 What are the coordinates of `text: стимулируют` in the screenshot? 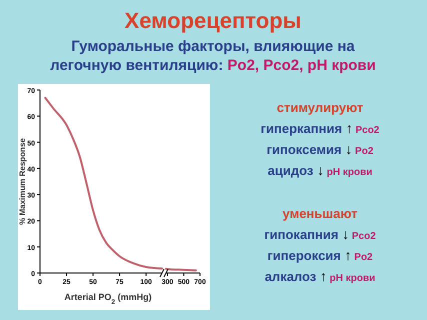 It's located at (320, 107).